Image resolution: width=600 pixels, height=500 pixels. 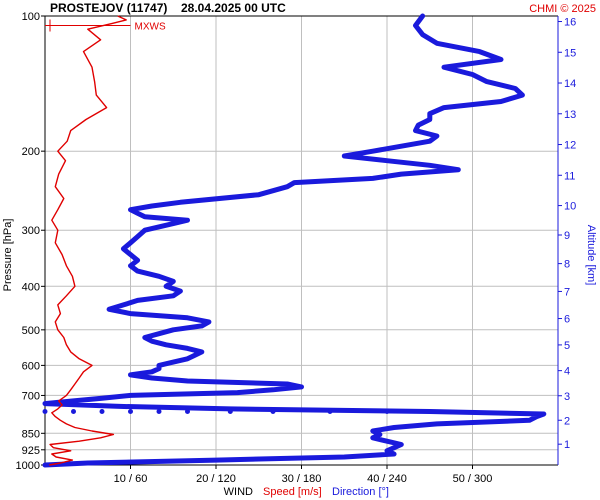 I want to click on x-tick-label: 20 / 120, so click(x=216, y=479).